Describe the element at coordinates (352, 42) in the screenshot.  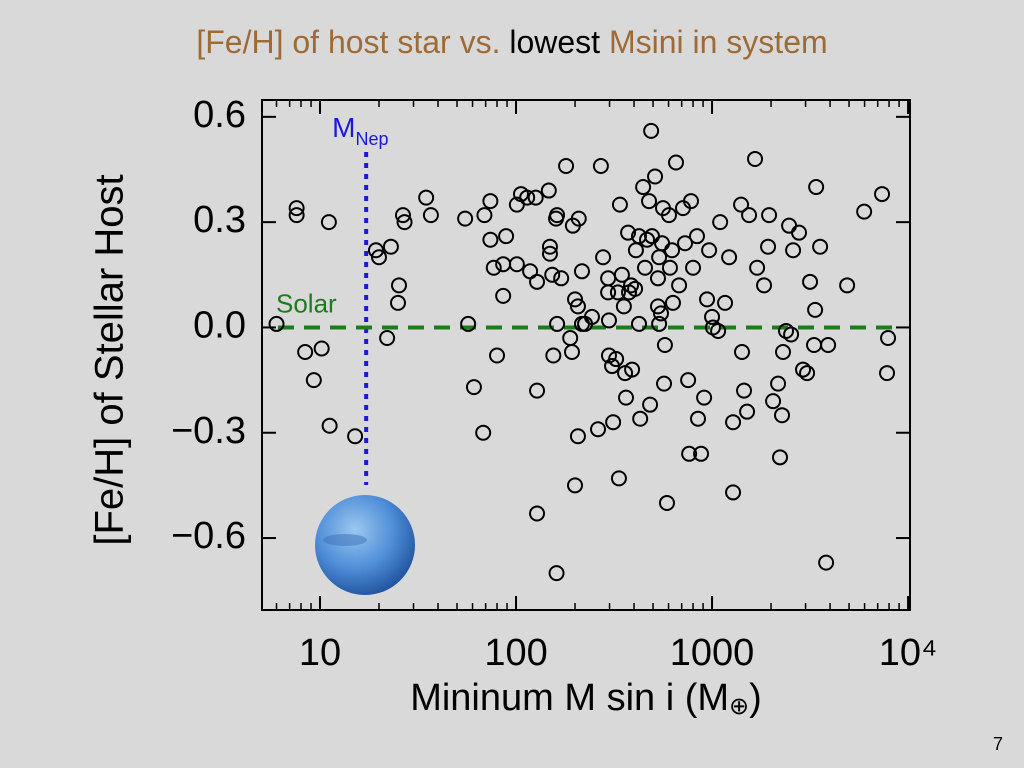
I see `title-part: [Fe/H] of host star vs.` at that location.